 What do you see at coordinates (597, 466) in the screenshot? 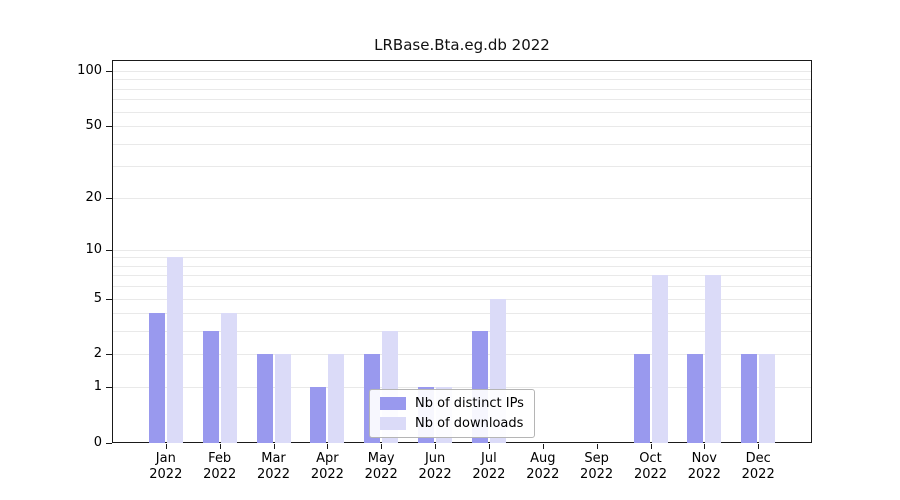
I see `x-tick-label: Sep 2022` at bounding box center [597, 466].